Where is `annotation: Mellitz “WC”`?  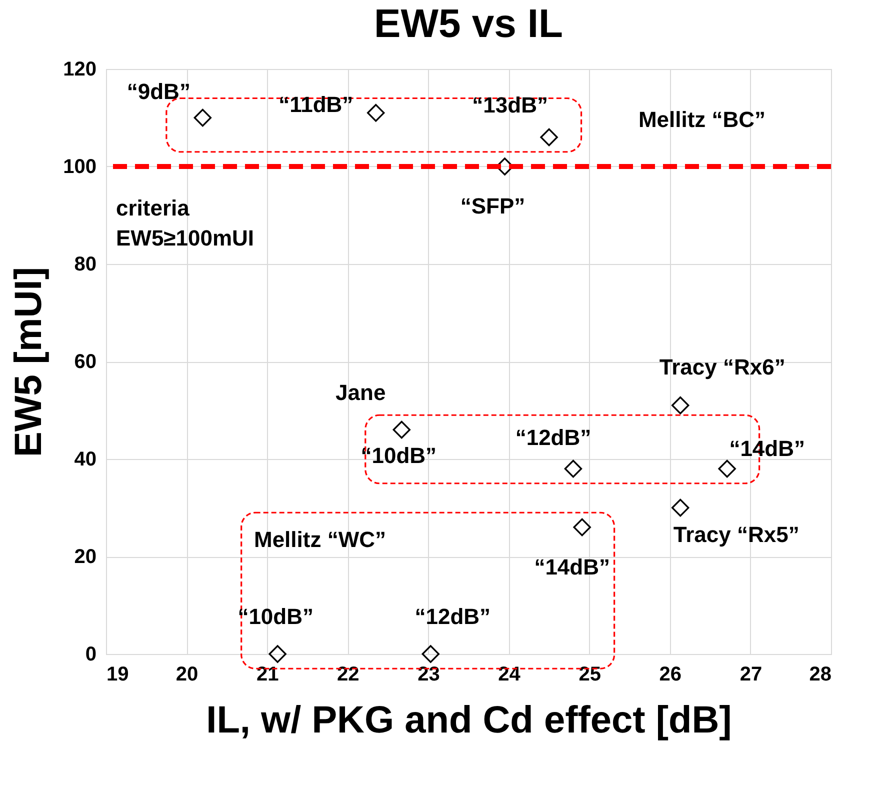
annotation: Mellitz “WC” is located at coordinates (320, 539).